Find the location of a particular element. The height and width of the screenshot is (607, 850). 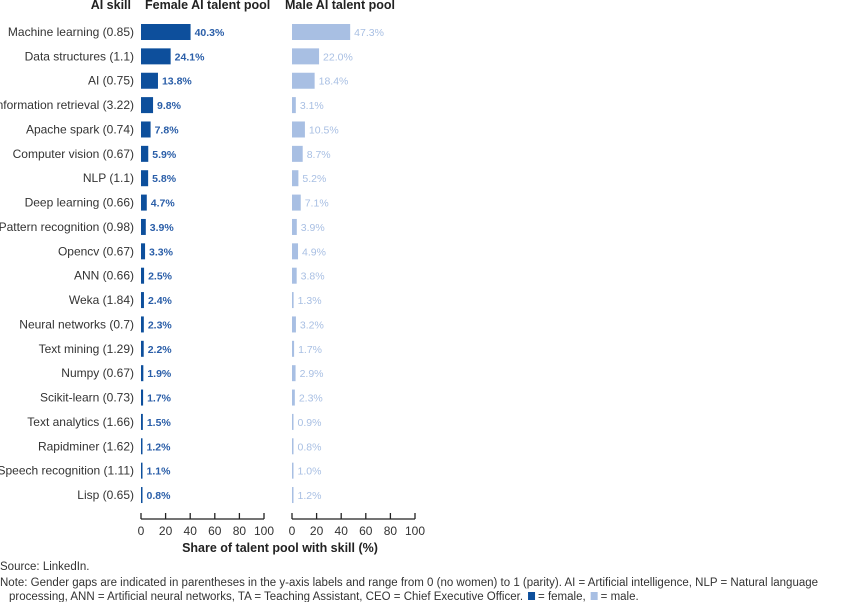

male-value-label: 47.3% is located at coordinates (369, 33).